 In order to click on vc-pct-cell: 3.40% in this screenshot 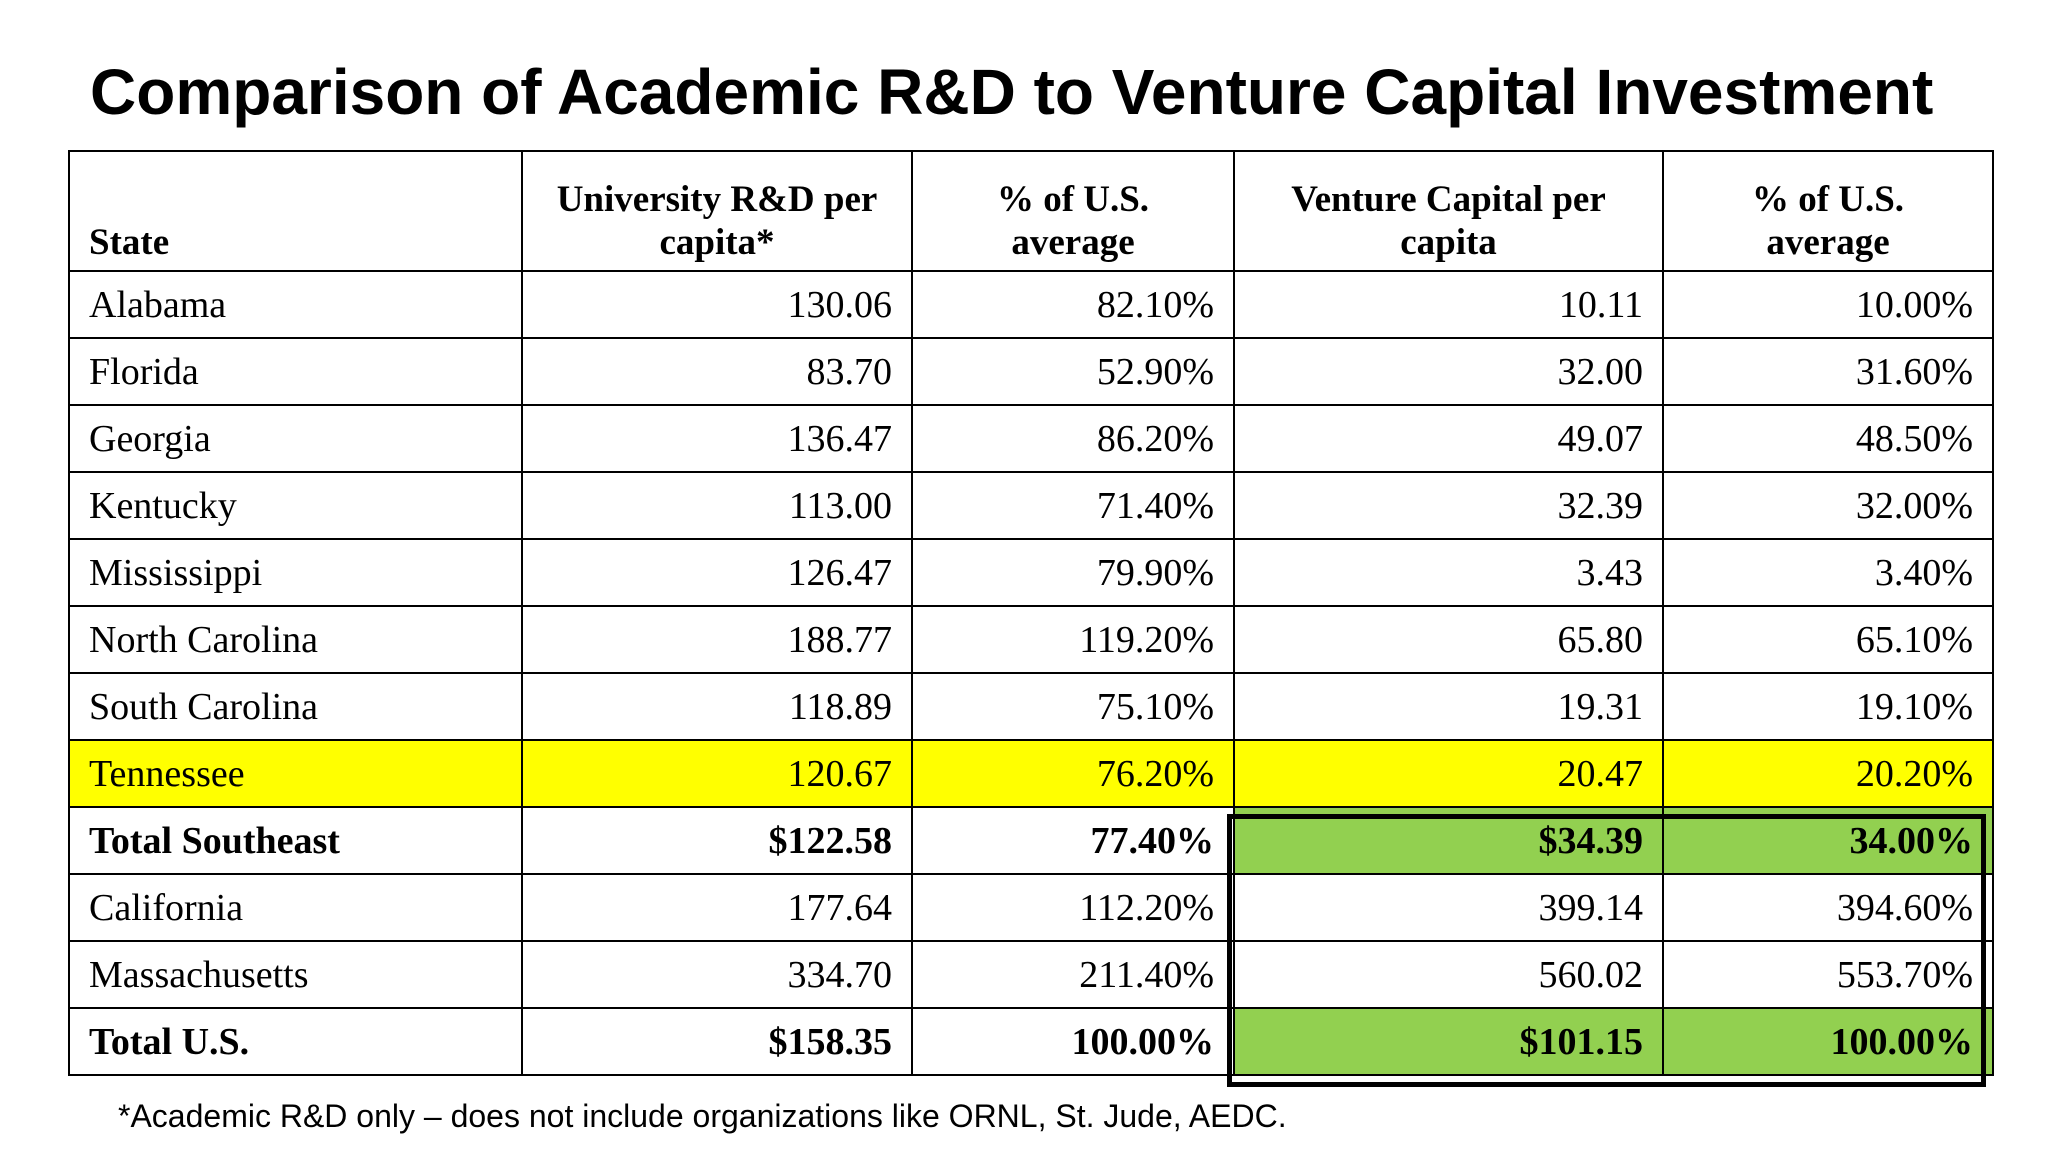, I will do `click(1828, 572)`.